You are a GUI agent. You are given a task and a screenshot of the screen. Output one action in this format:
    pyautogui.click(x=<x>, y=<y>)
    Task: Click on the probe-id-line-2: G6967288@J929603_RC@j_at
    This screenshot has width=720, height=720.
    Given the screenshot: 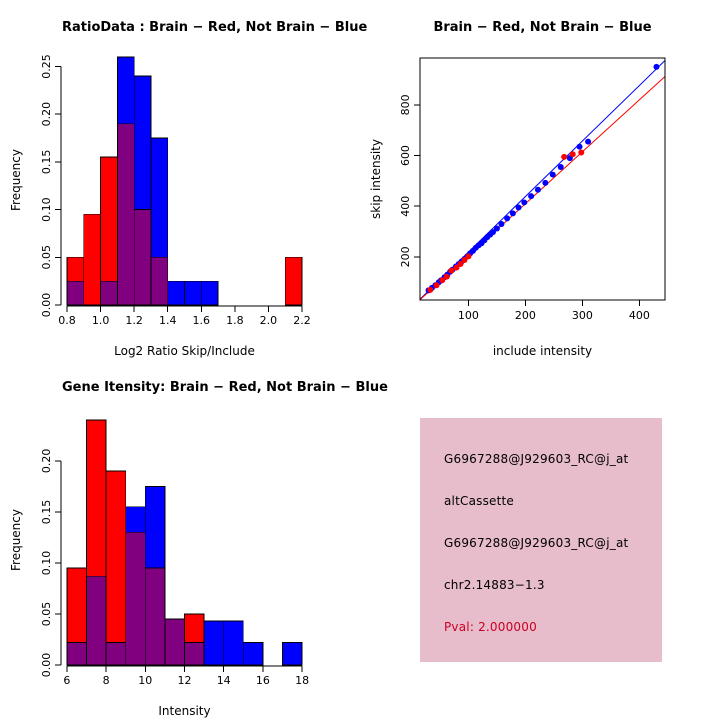 What is the action you would take?
    pyautogui.click(x=536, y=543)
    